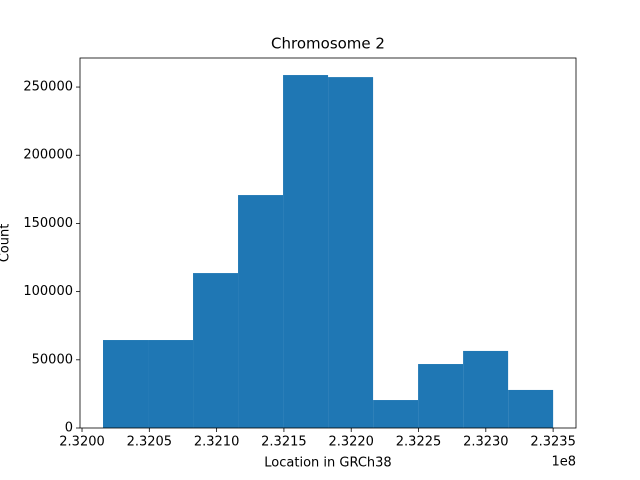  Describe the element at coordinates (563, 462) in the screenshot. I see `x-offset-label: 1e8` at that location.